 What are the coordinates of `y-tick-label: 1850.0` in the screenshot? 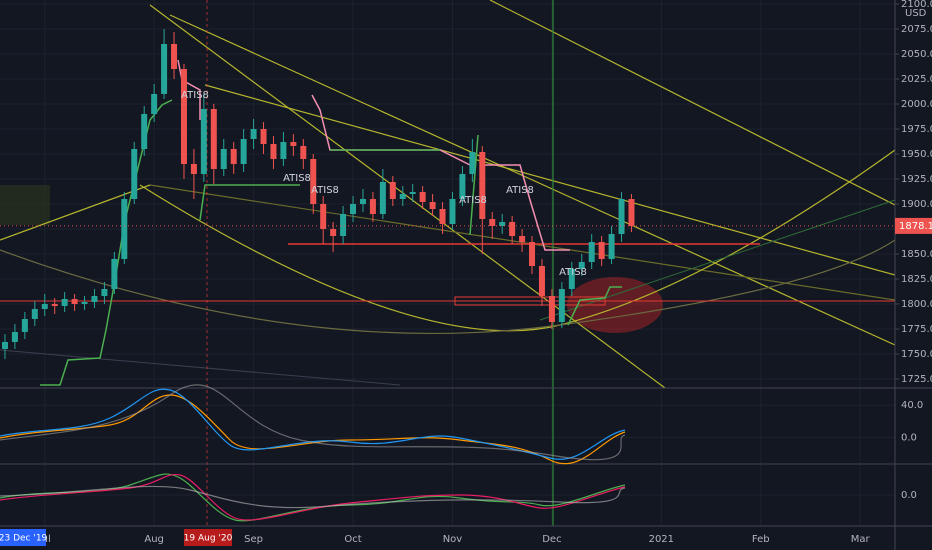 It's located at (916, 254).